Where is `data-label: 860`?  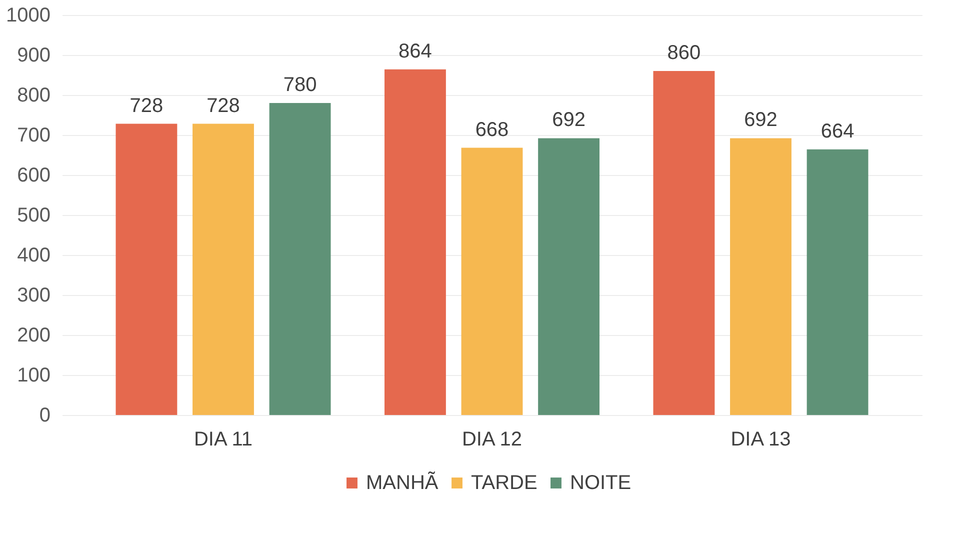
data-label: 860 is located at coordinates (684, 53).